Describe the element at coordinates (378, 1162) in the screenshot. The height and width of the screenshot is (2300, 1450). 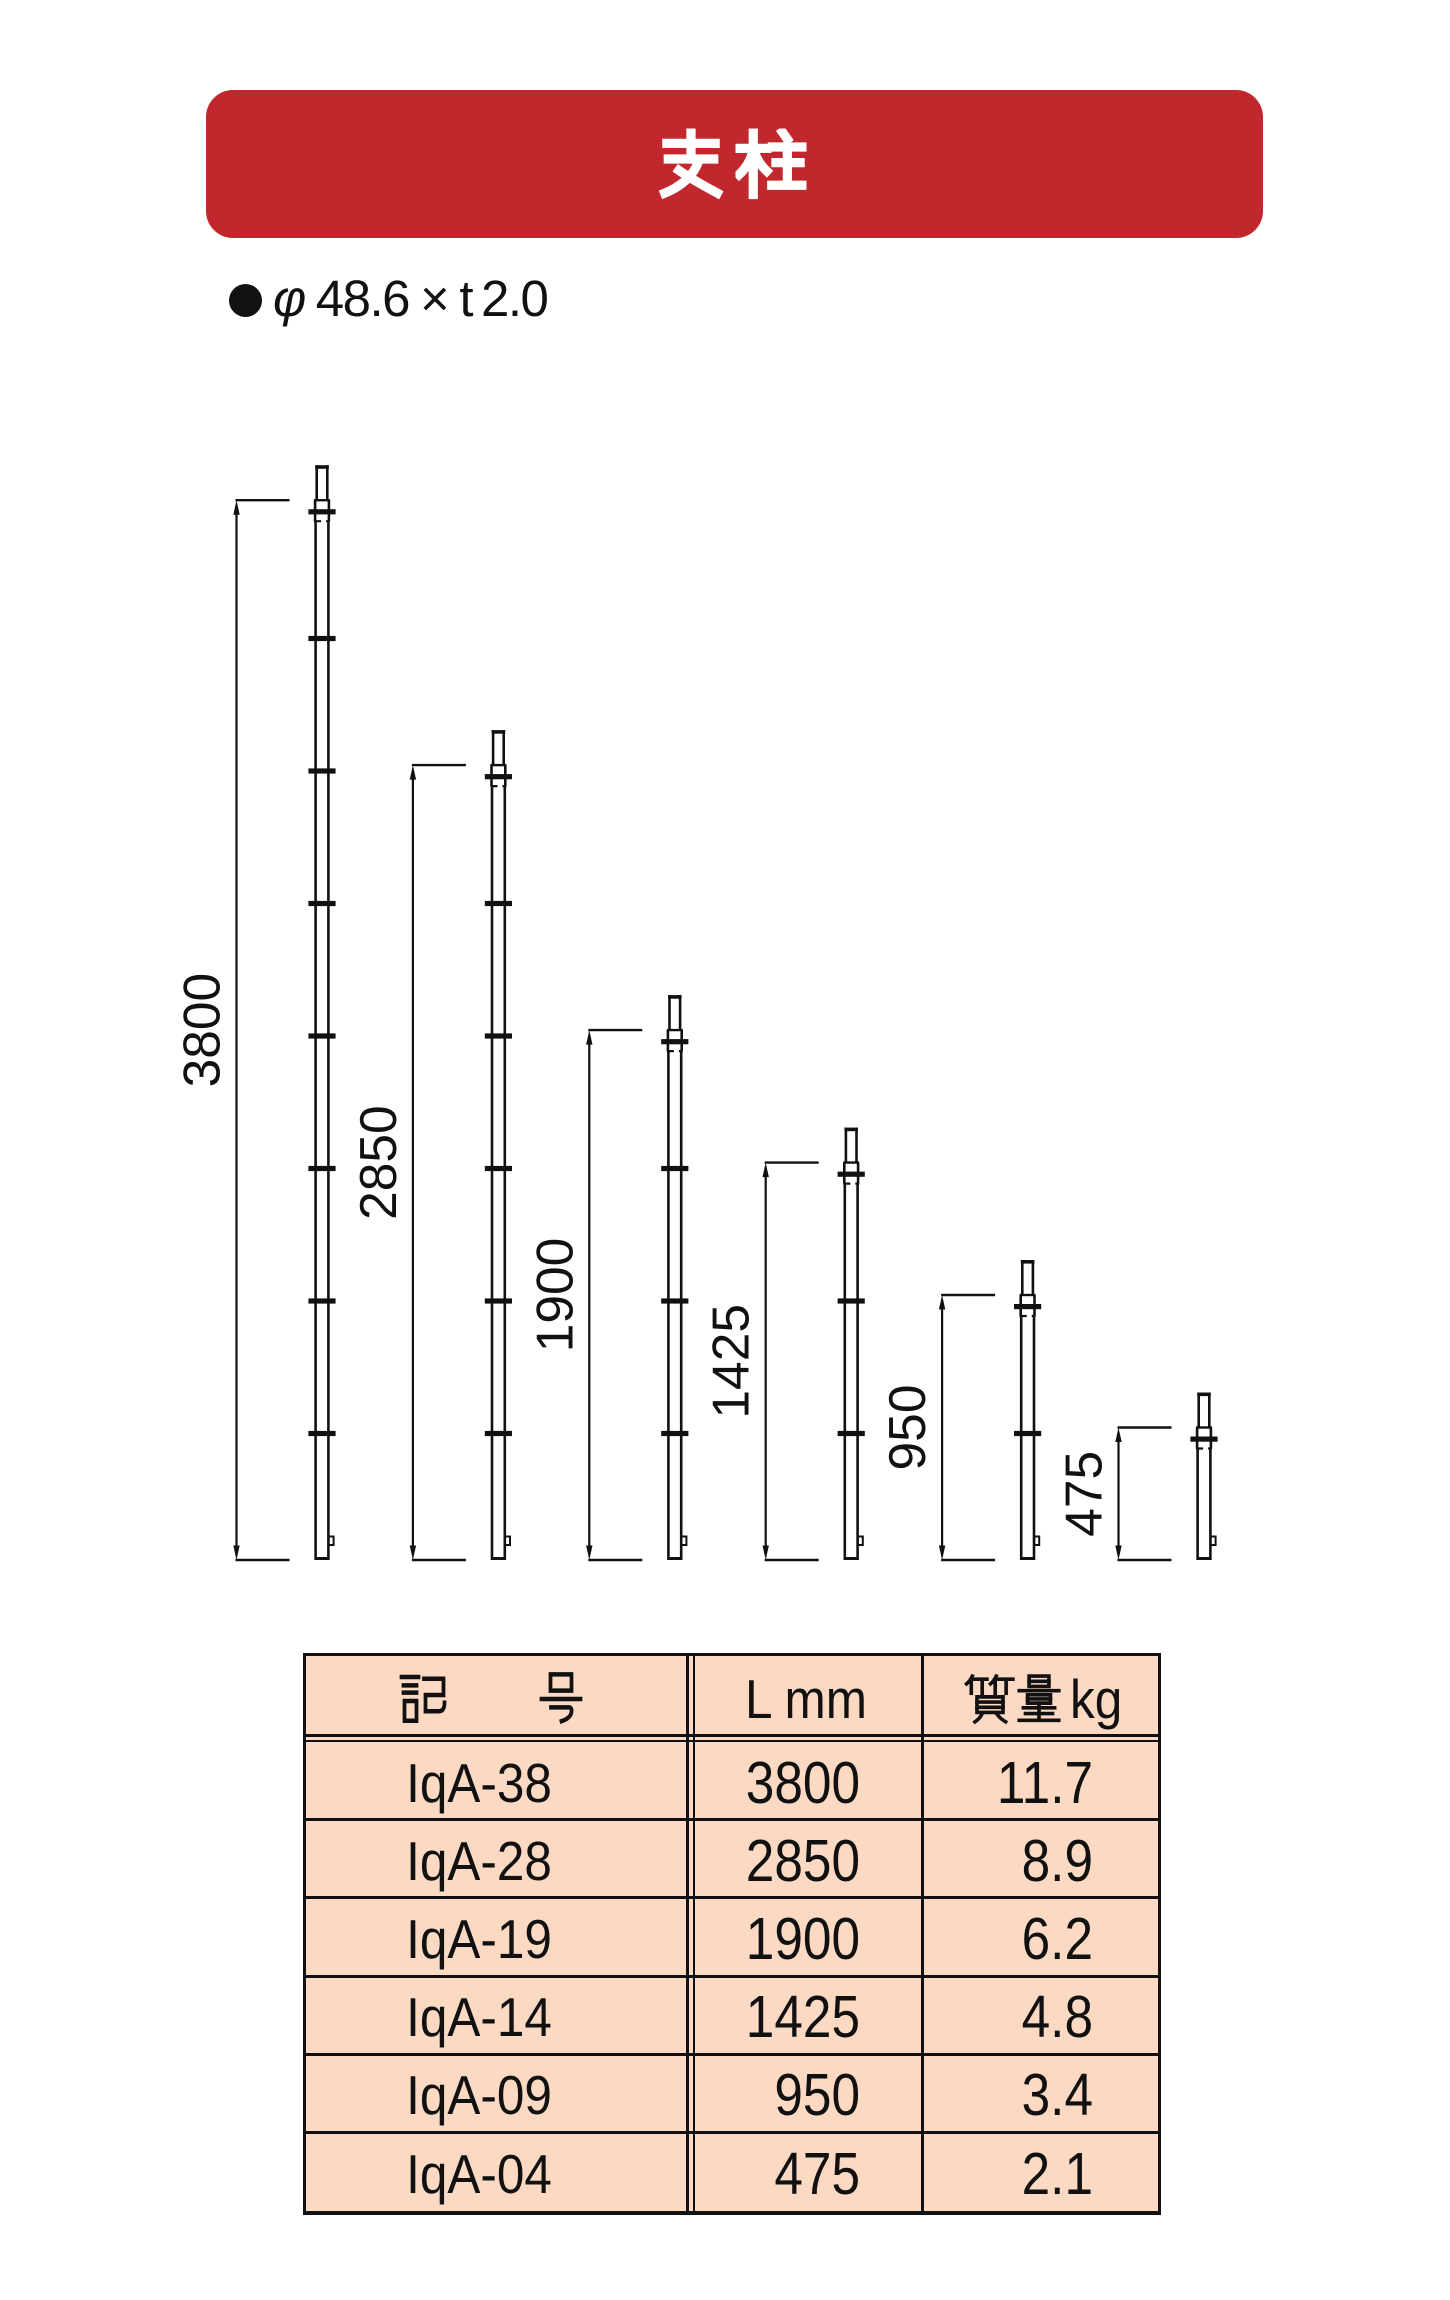
I see `svg-text: 2850` at that location.